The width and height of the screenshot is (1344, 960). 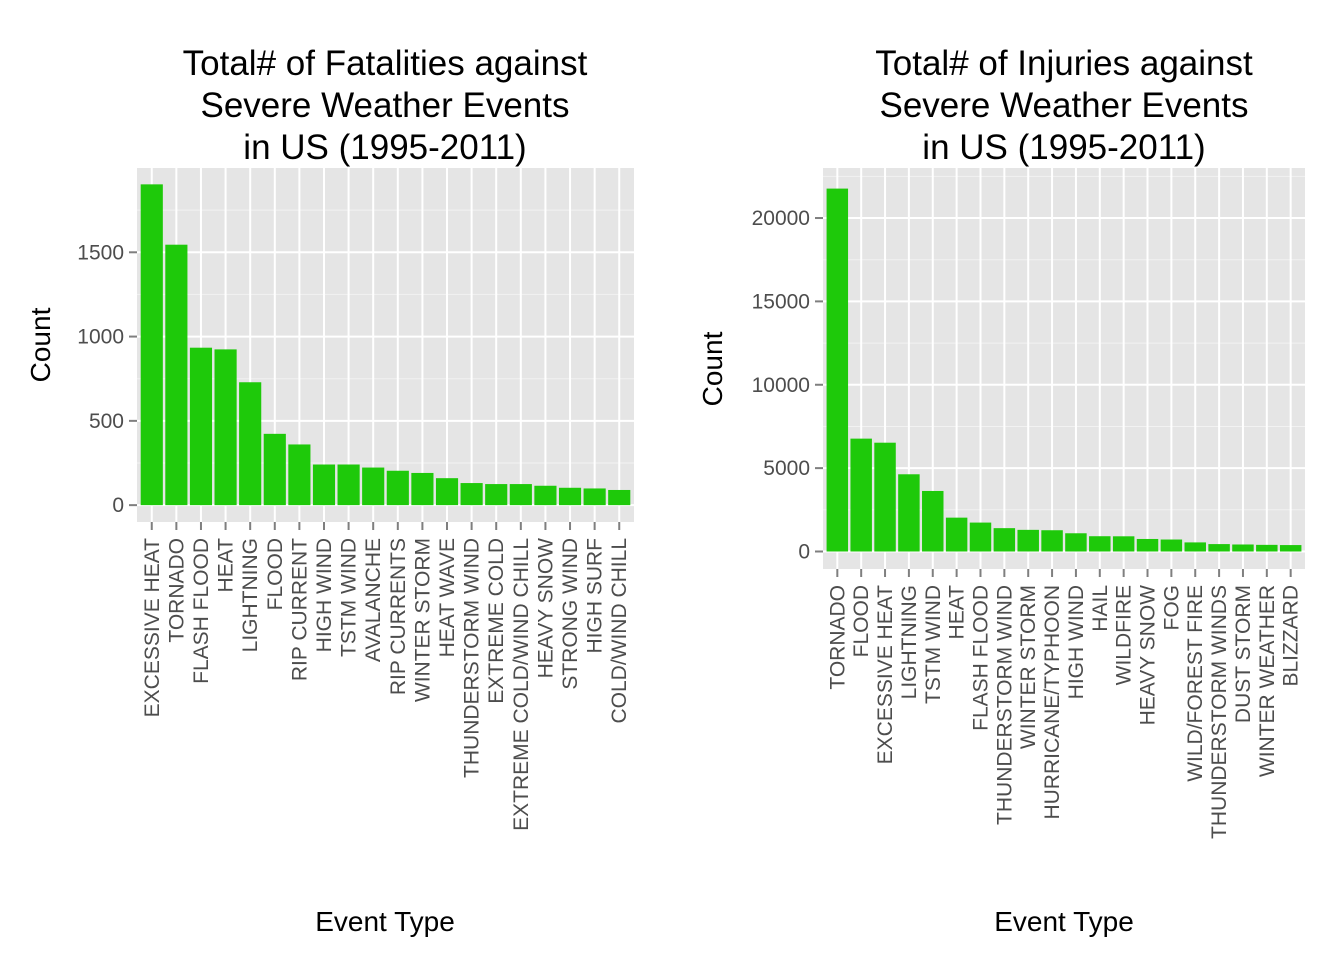 What do you see at coordinates (570, 614) in the screenshot?
I see `x-category-label: STRONG WIND` at bounding box center [570, 614].